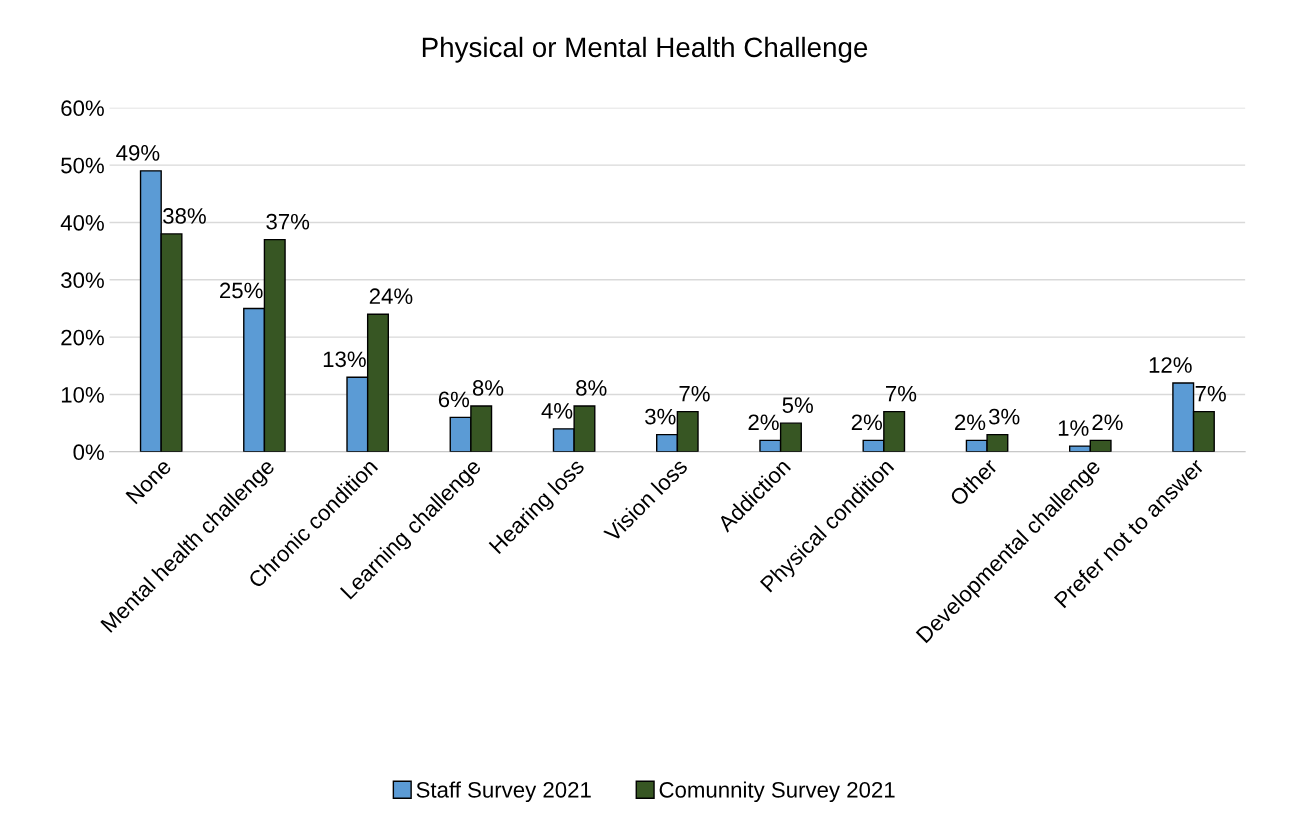 The height and width of the screenshot is (829, 1289). I want to click on y-tick-label: 20%, so click(82, 337).